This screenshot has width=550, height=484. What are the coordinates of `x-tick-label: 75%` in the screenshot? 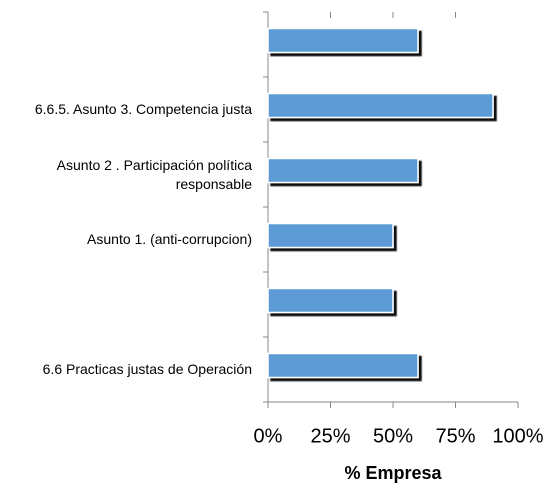 It's located at (455, 436).